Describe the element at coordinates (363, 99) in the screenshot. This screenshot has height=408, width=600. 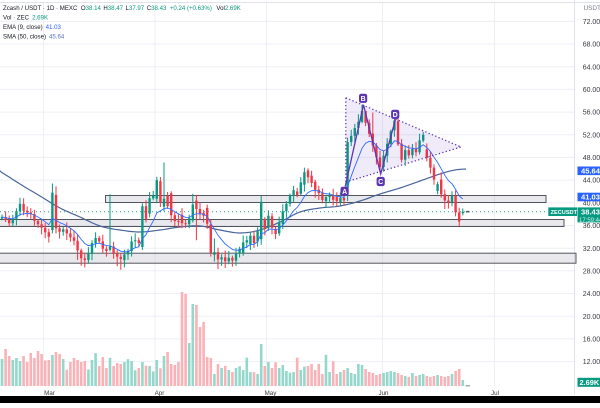
I see `svg-text: B` at that location.